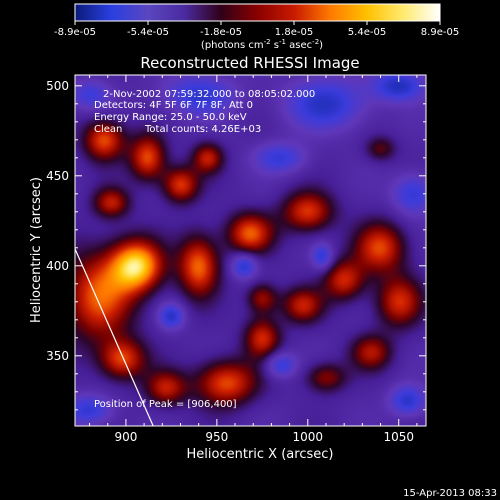  Describe the element at coordinates (57, 356) in the screenshot. I see `y-tick-label: 350` at that location.